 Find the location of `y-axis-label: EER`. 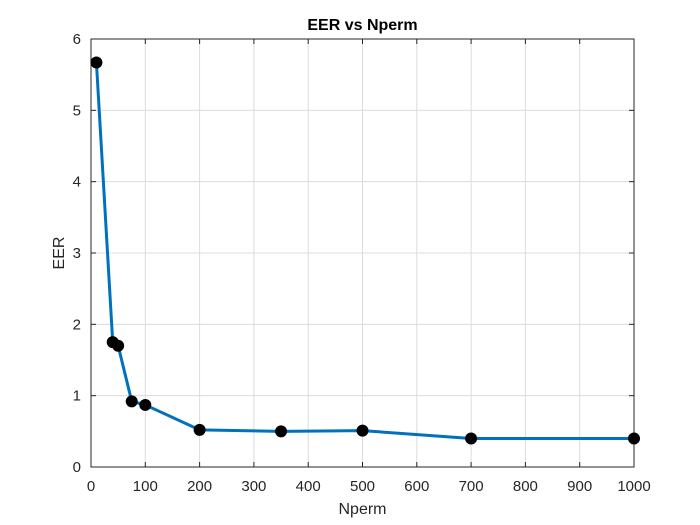

y-axis-label: EER is located at coordinates (59, 253).